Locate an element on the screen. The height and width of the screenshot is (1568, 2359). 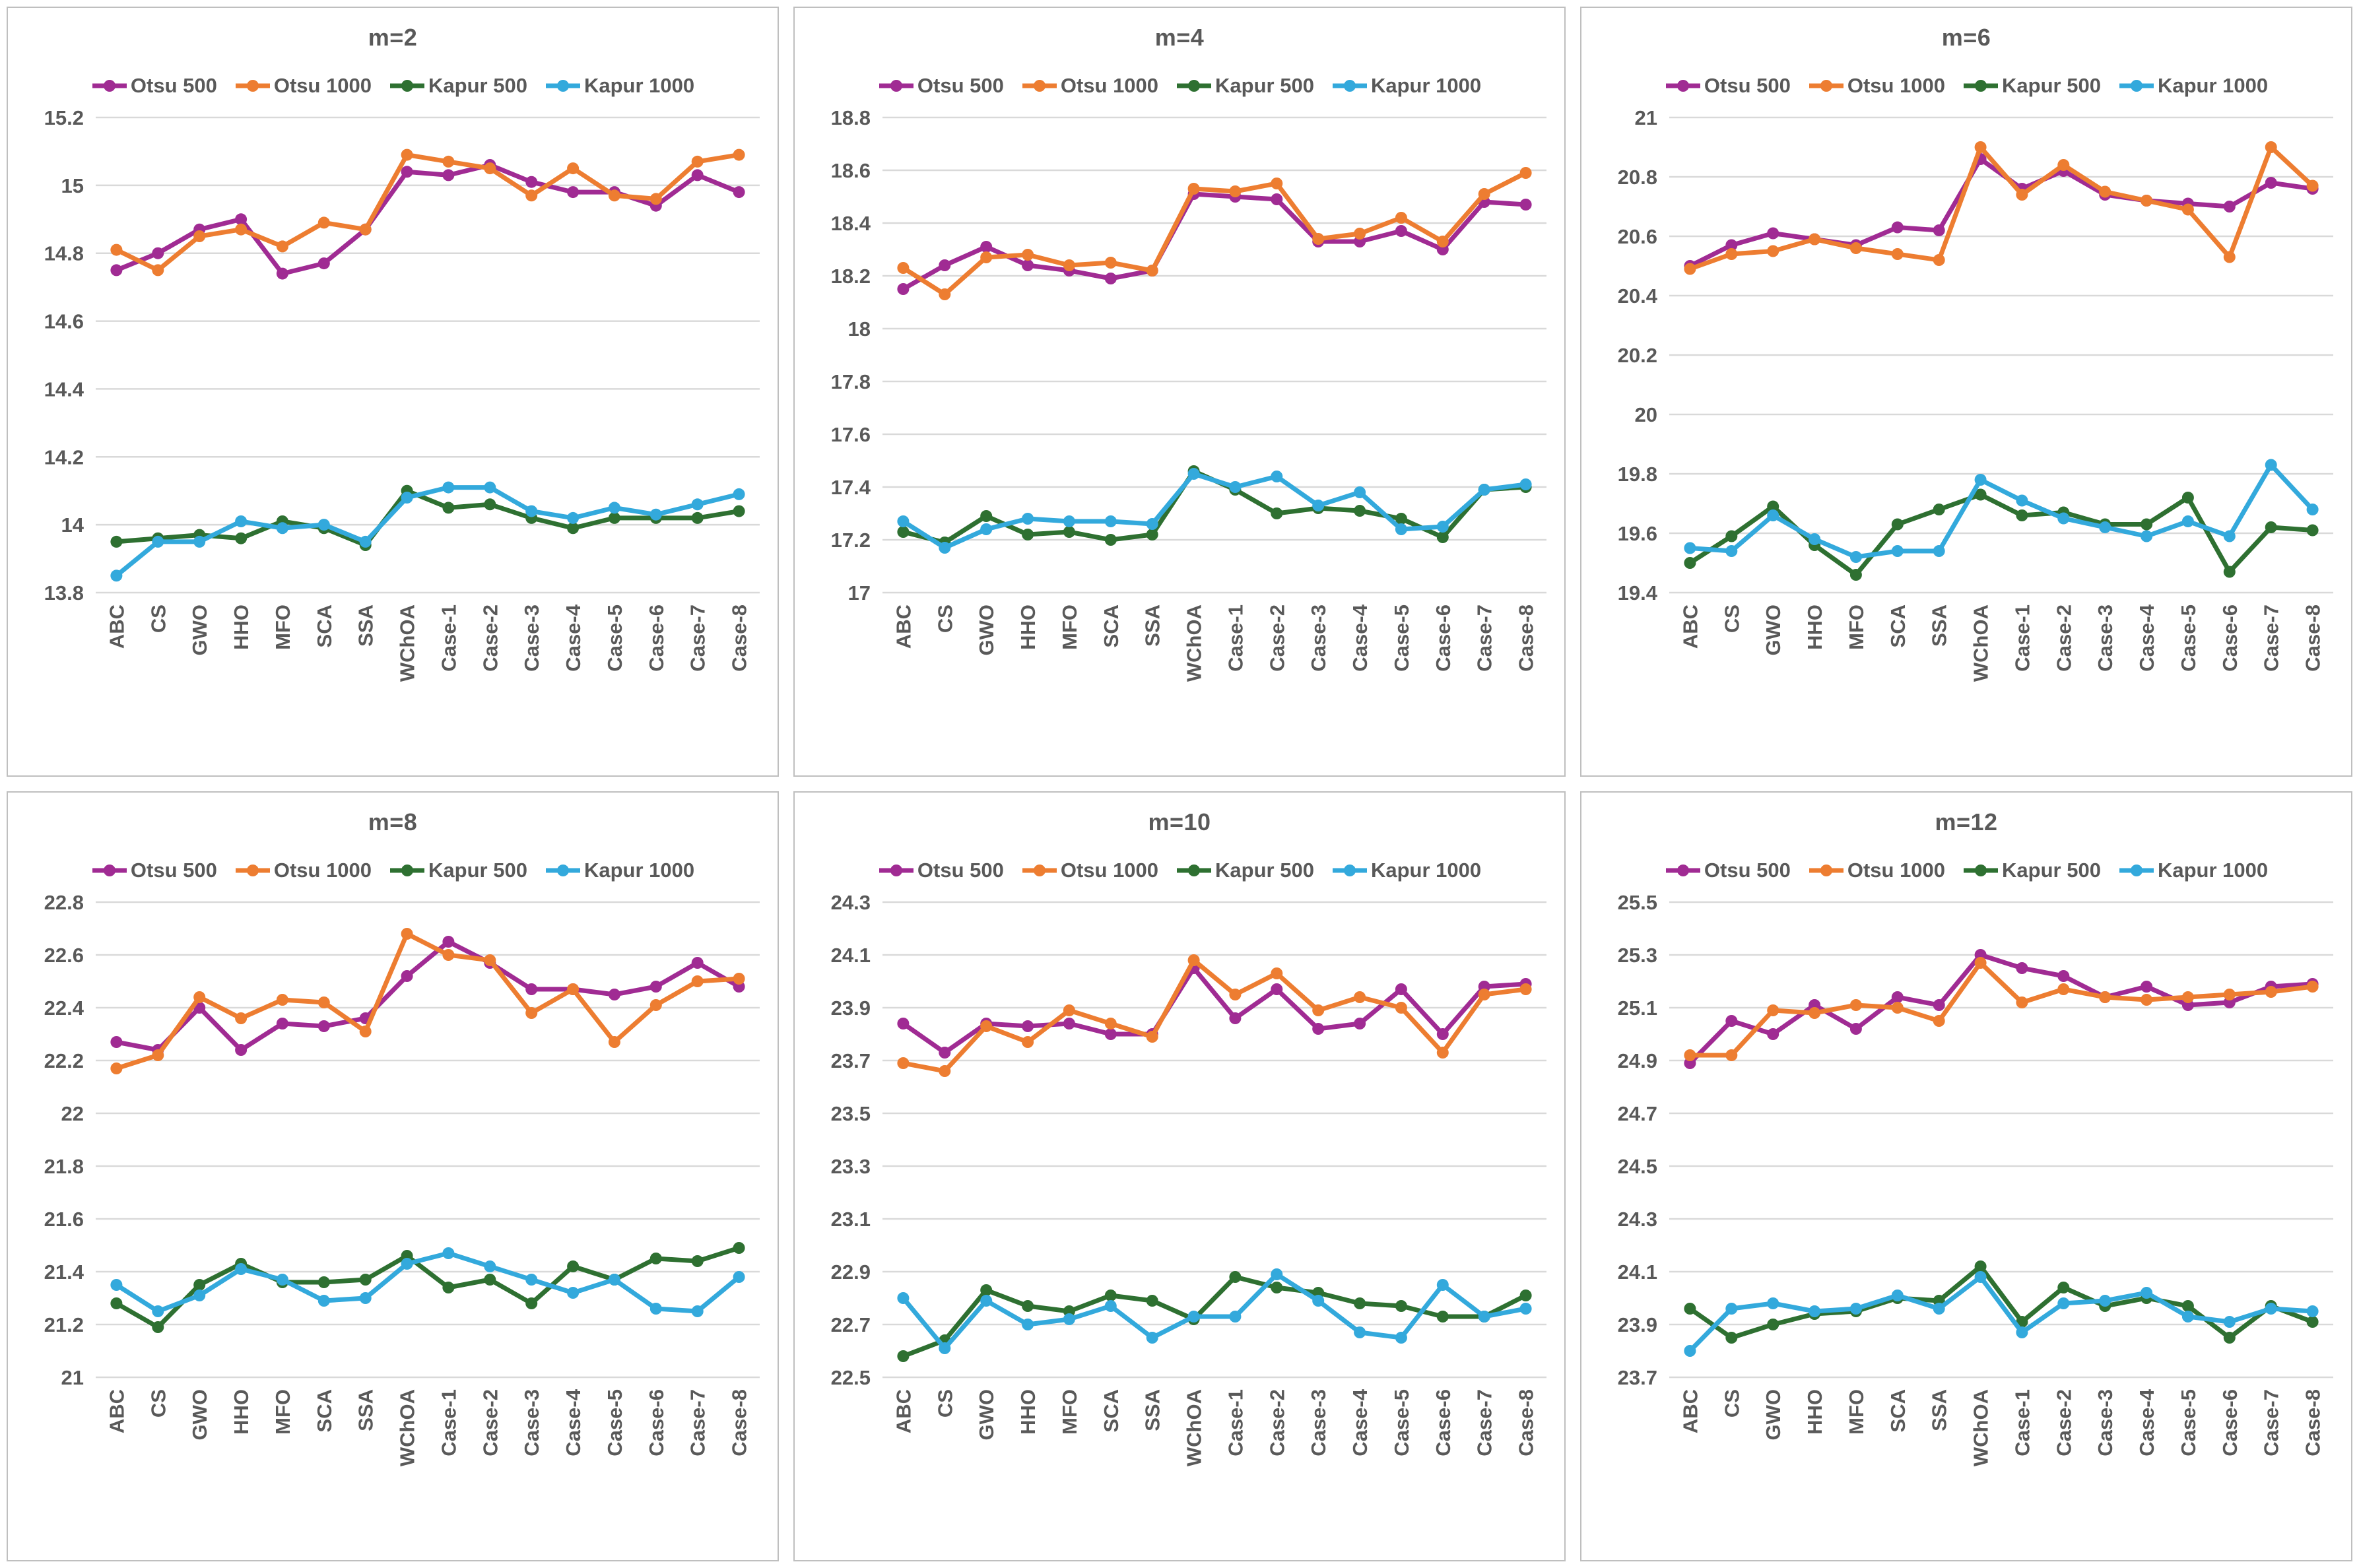
svg-text: 18.8 is located at coordinates (851, 118).